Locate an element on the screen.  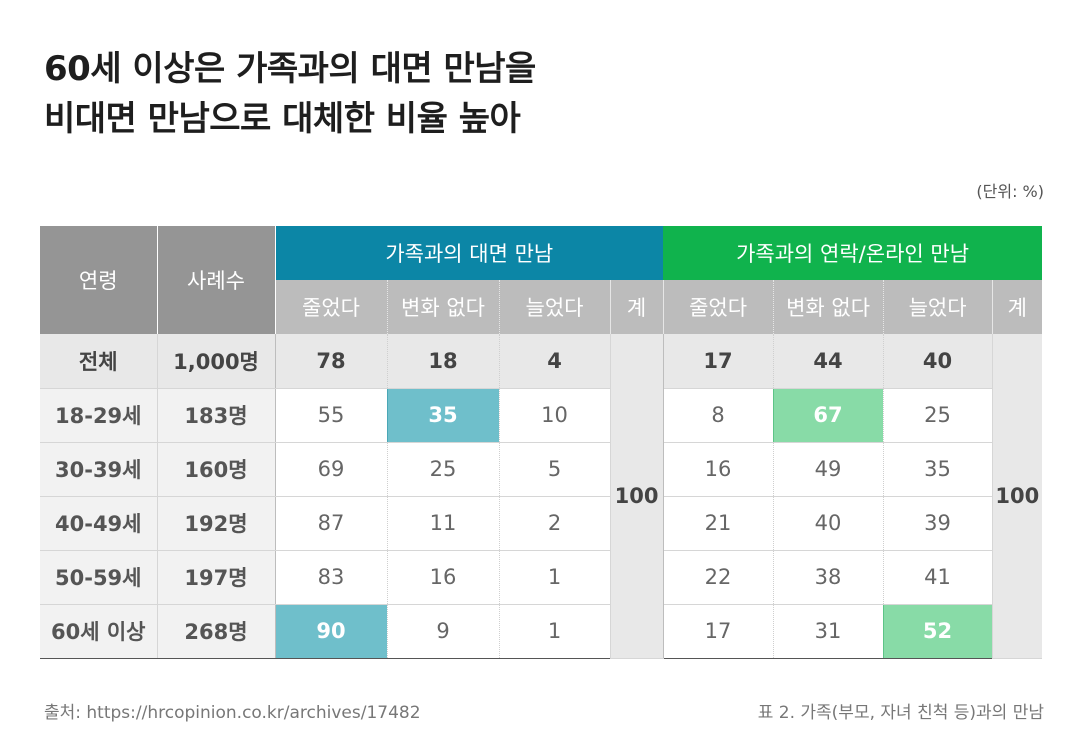
cell-online-decreased: 16 is located at coordinates (718, 469).